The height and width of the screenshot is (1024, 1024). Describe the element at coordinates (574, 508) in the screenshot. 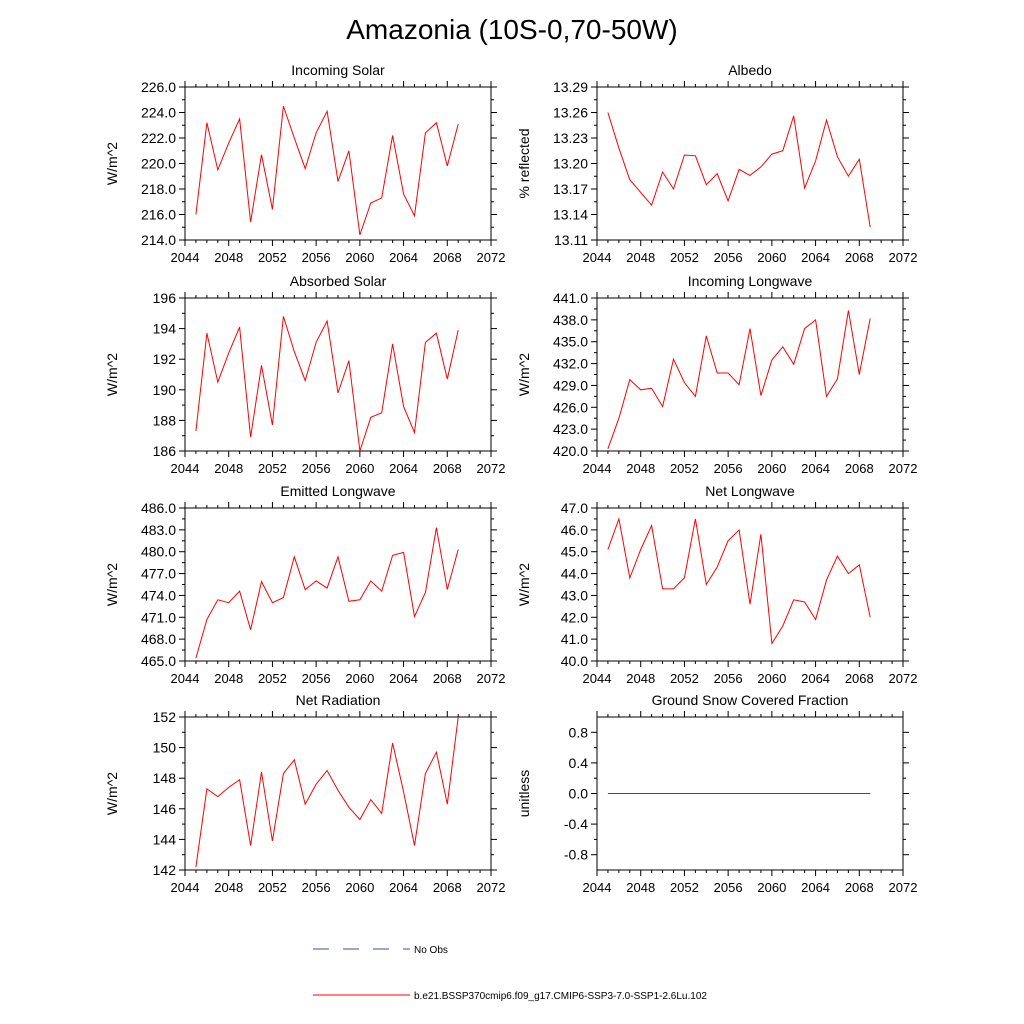

I see `y-tick-label: 47.0` at that location.